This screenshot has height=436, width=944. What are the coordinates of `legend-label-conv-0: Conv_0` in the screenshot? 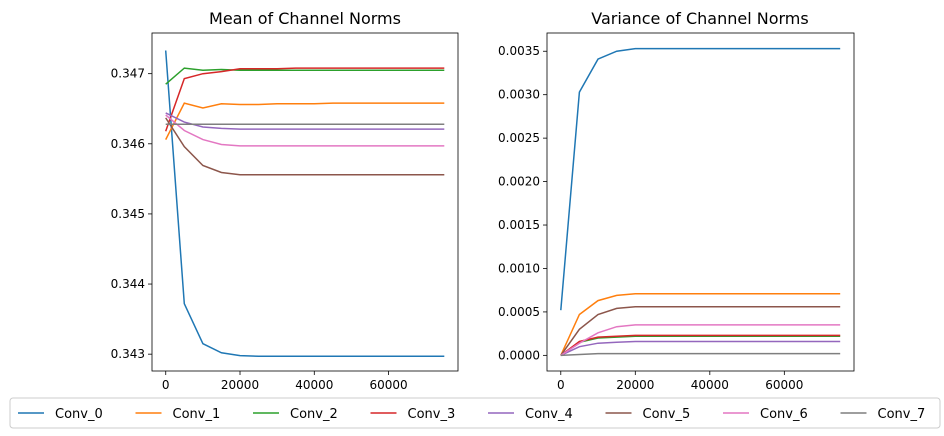 It's located at (79, 414).